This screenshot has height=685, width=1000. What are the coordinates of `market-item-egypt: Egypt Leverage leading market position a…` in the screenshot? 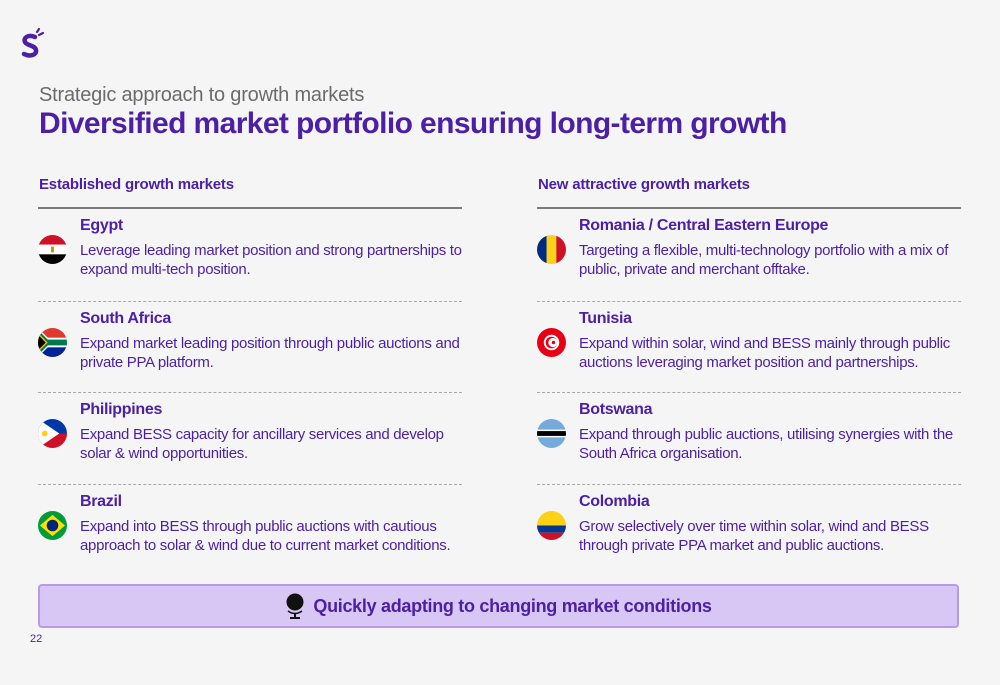 It's located at (250, 255).